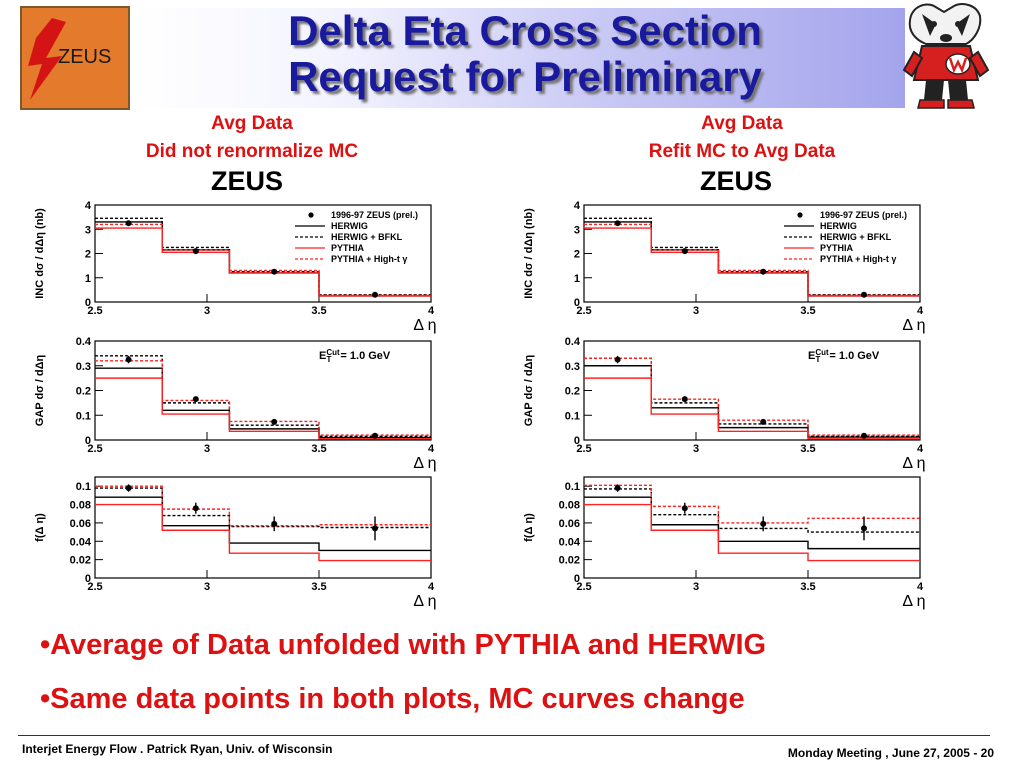 This screenshot has width=1024, height=768. What do you see at coordinates (83, 392) in the screenshot?
I see `y-tick-label: 0.2` at bounding box center [83, 392].